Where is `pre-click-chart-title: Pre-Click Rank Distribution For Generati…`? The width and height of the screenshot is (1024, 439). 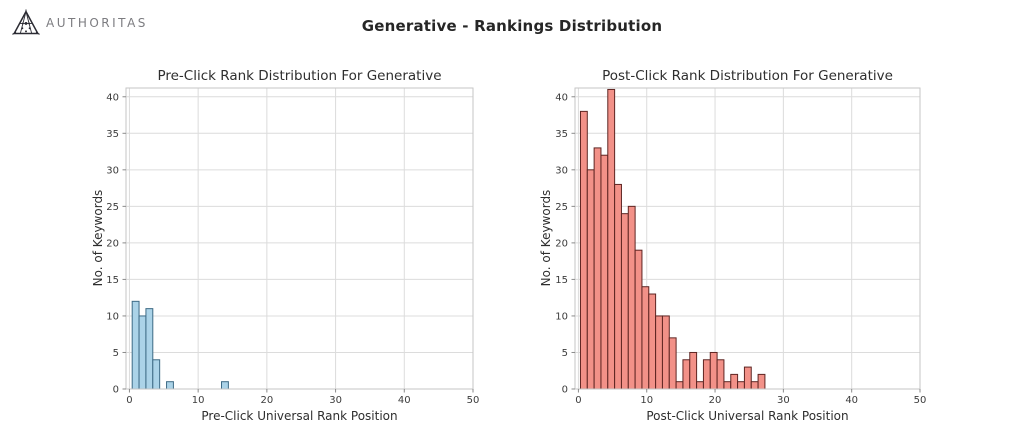 pre-click-chart-title: Pre-Click Rank Distribution For Generati… is located at coordinates (299, 76).